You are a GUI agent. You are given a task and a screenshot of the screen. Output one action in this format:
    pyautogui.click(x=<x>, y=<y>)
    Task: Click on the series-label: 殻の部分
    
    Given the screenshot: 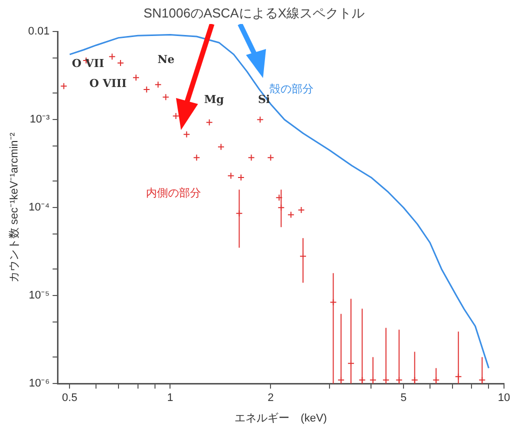 What is the action you would take?
    pyautogui.click(x=291, y=89)
    